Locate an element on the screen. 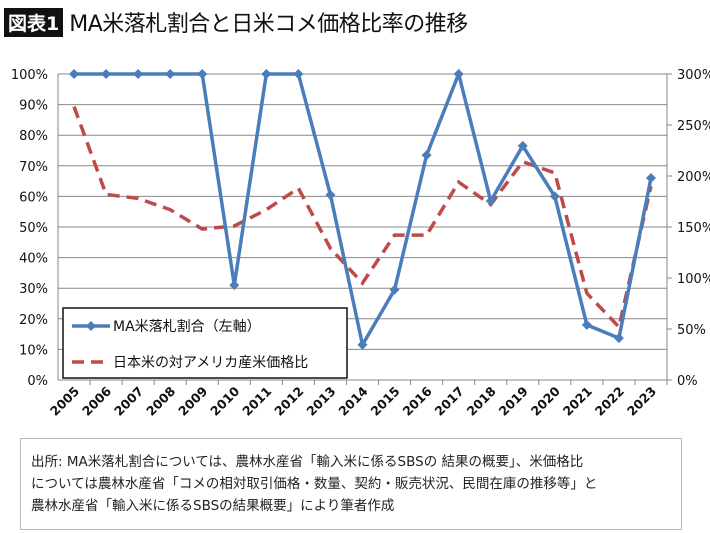  figure-badge: 図表1 is located at coordinates (34, 22).